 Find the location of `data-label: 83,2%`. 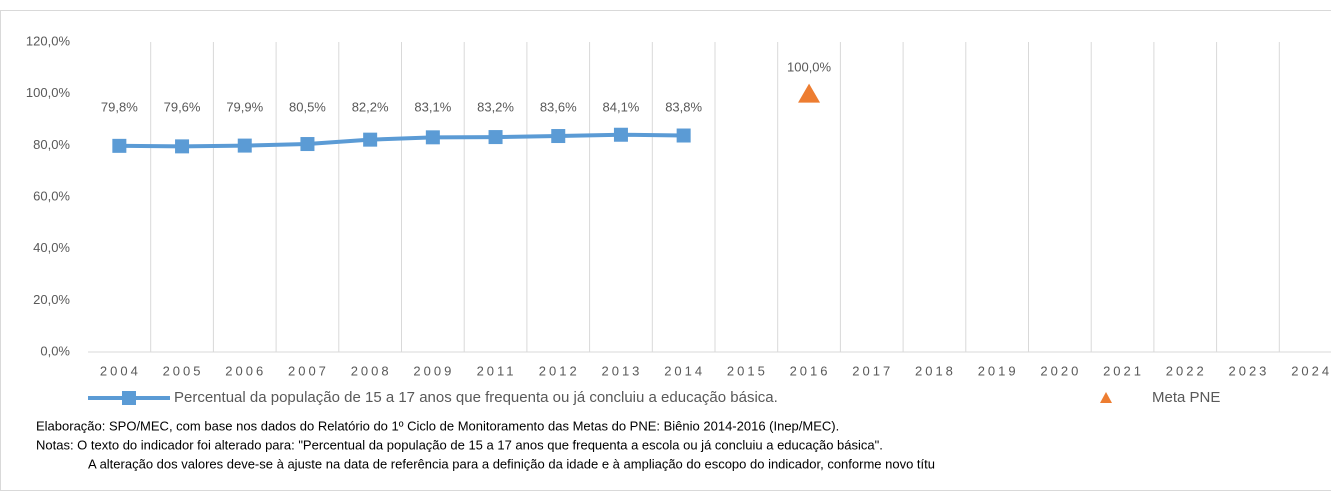

data-label: 83,2% is located at coordinates (495, 106).